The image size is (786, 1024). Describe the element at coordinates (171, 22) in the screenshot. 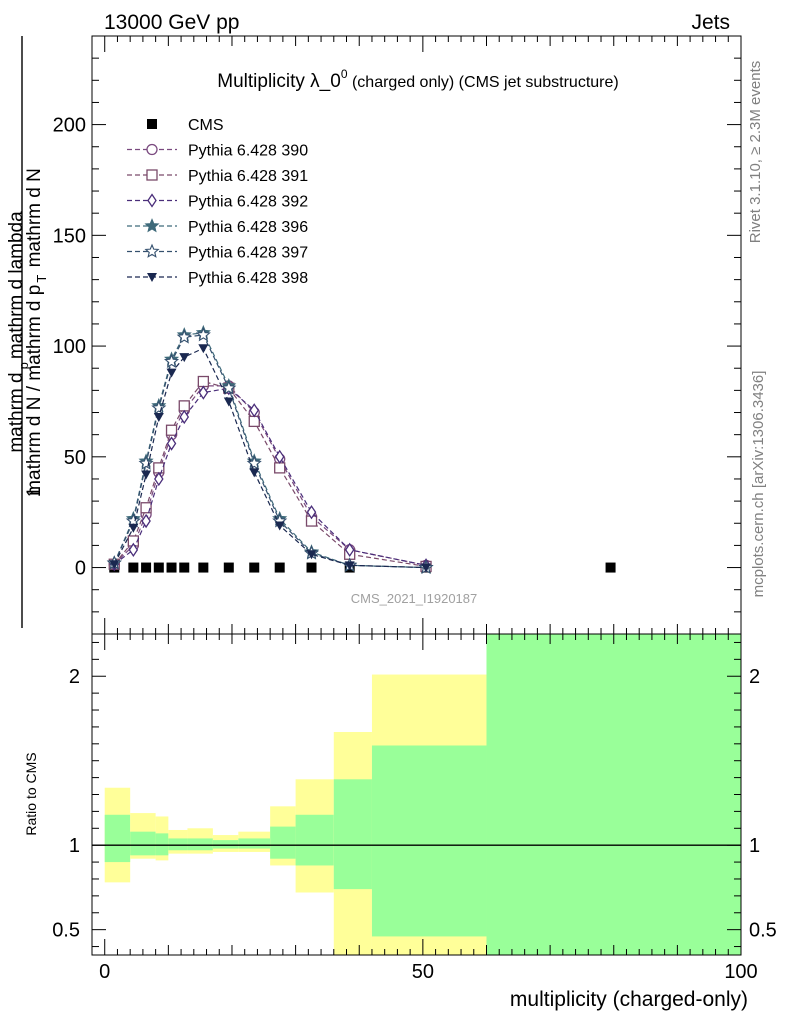

I see `header-left: 13000 GeV pp` at that location.